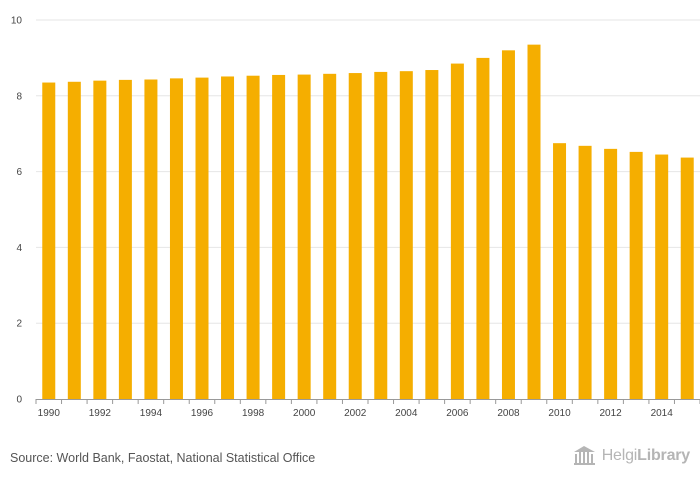  What do you see at coordinates (381, 235) in the screenshot?
I see `bar-2003` at bounding box center [381, 235].